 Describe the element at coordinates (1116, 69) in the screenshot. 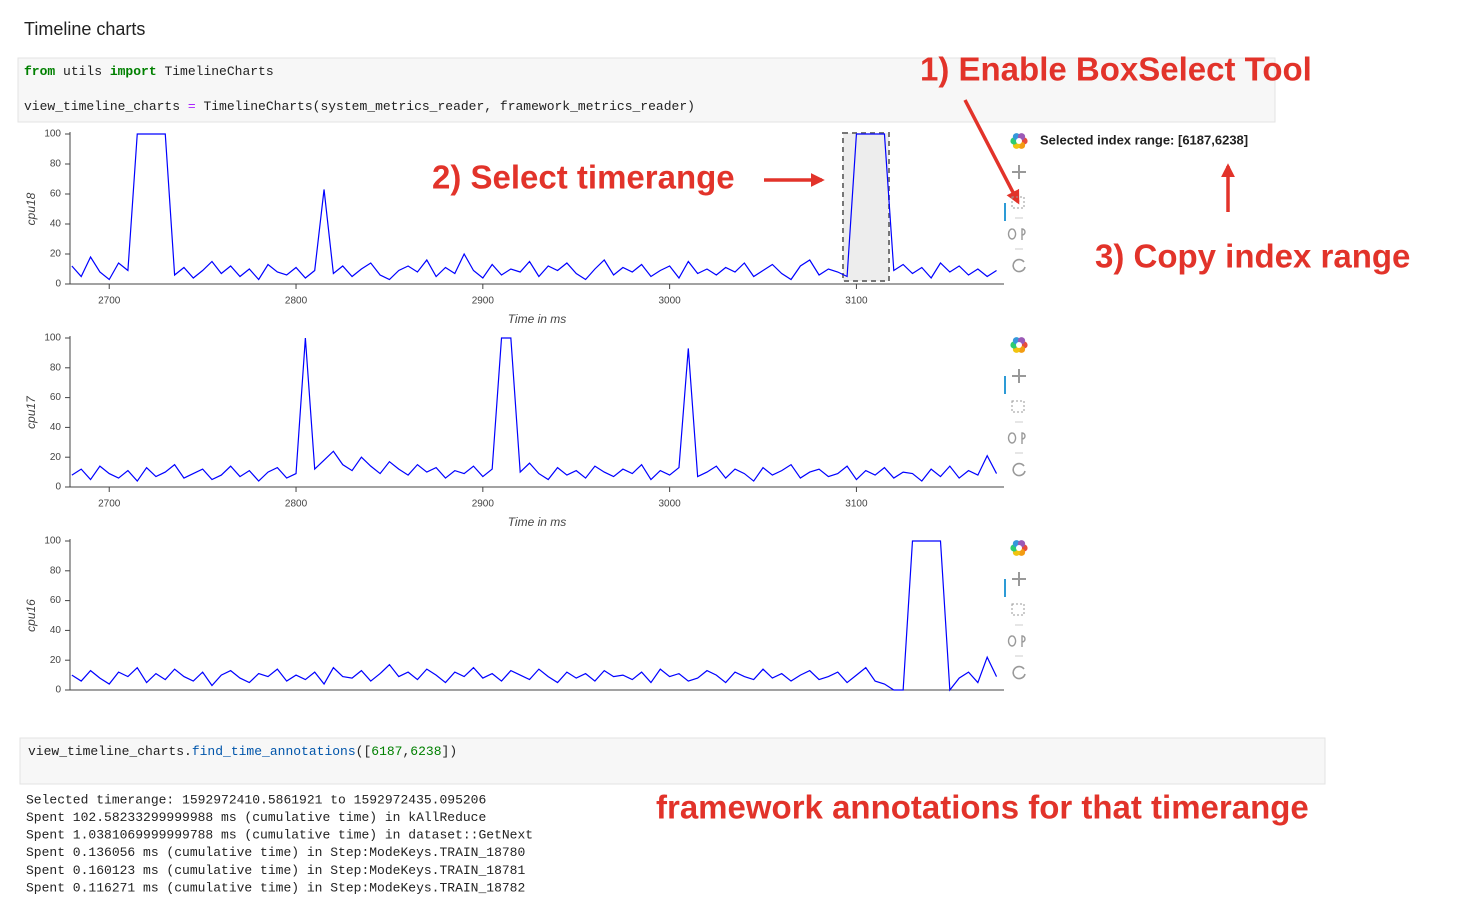

I see `annotation: 1) Enable BoxSelect Tool` at that location.